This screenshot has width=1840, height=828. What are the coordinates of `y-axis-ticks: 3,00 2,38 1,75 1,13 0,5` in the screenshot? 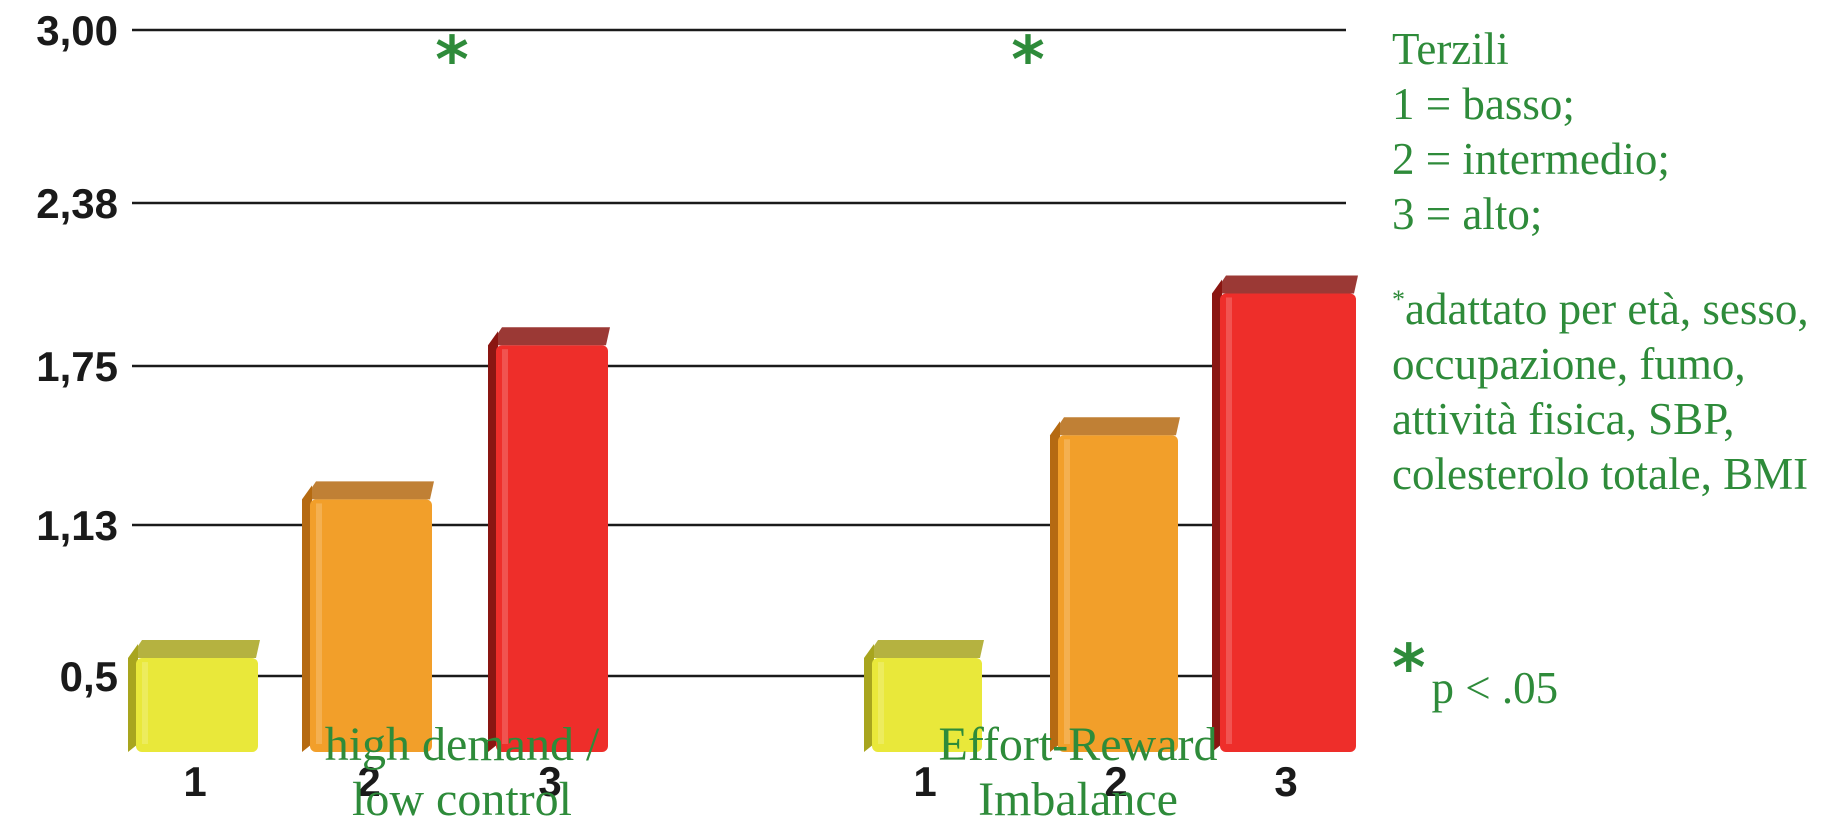 It's located at (77, 353).